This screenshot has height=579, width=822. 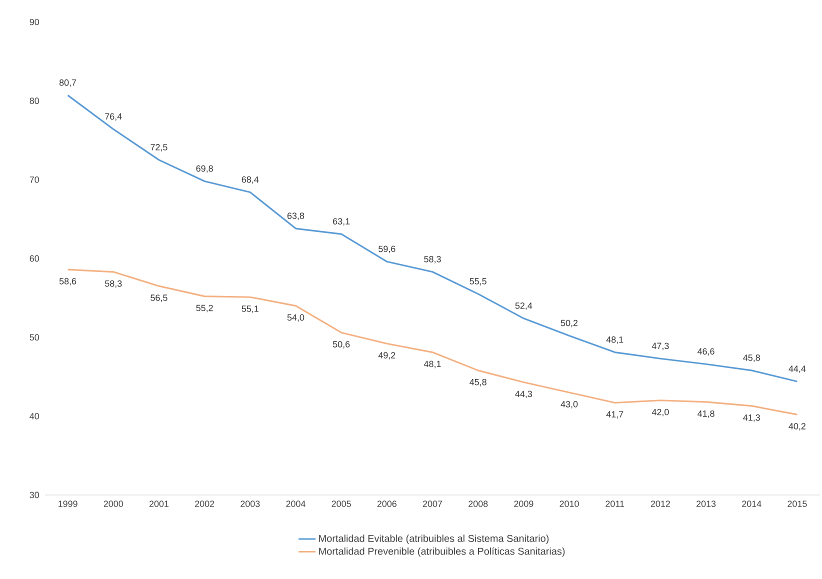 What do you see at coordinates (615, 503) in the screenshot?
I see `x-tick-label: 2011` at bounding box center [615, 503].